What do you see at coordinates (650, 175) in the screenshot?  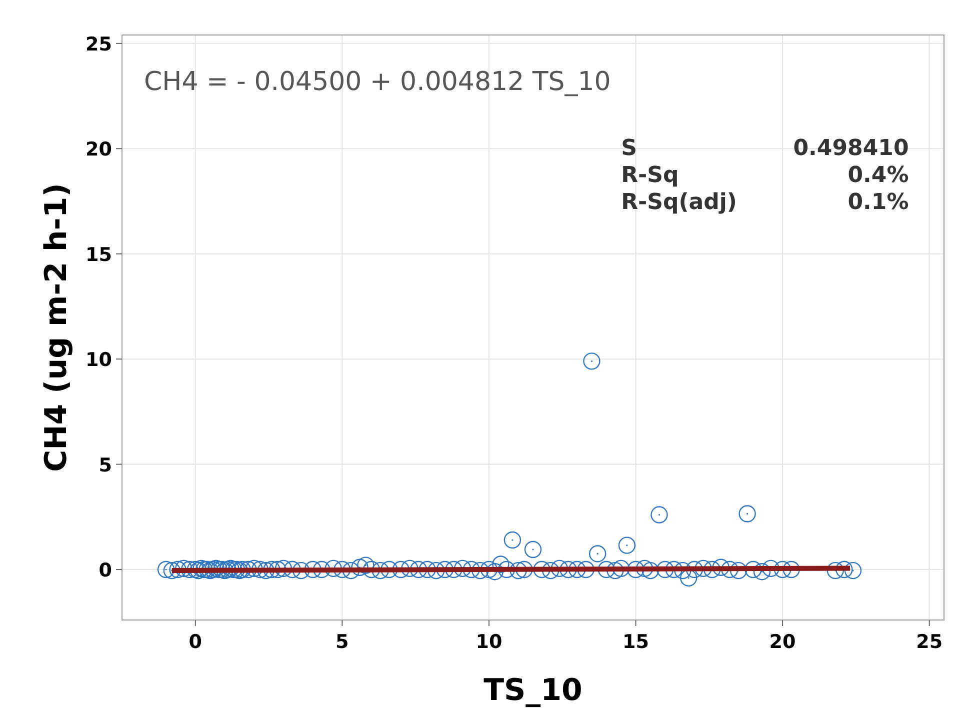 I see `annotation: R-Sq` at bounding box center [650, 175].